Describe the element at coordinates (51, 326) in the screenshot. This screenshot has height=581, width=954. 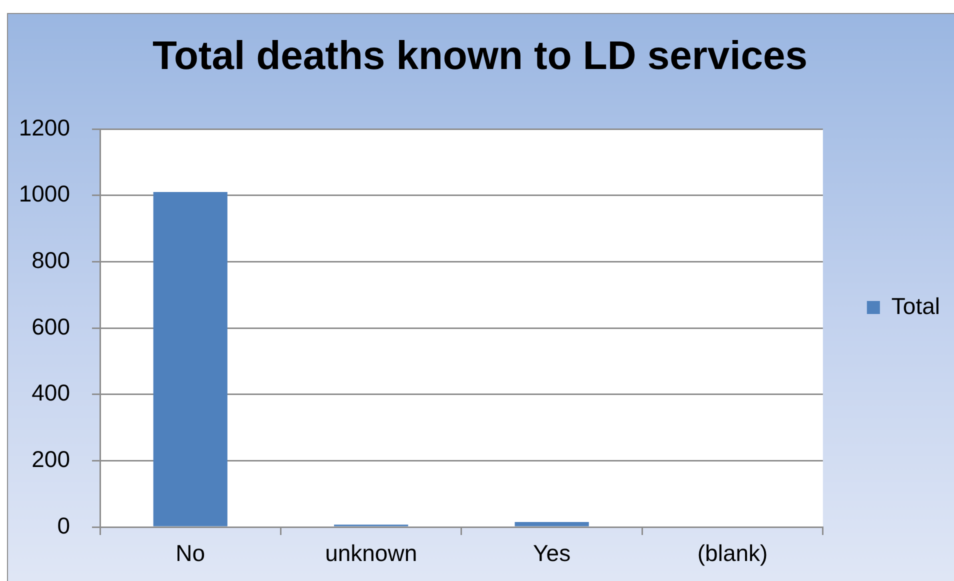
I see `y-tick-label: 600` at that location.